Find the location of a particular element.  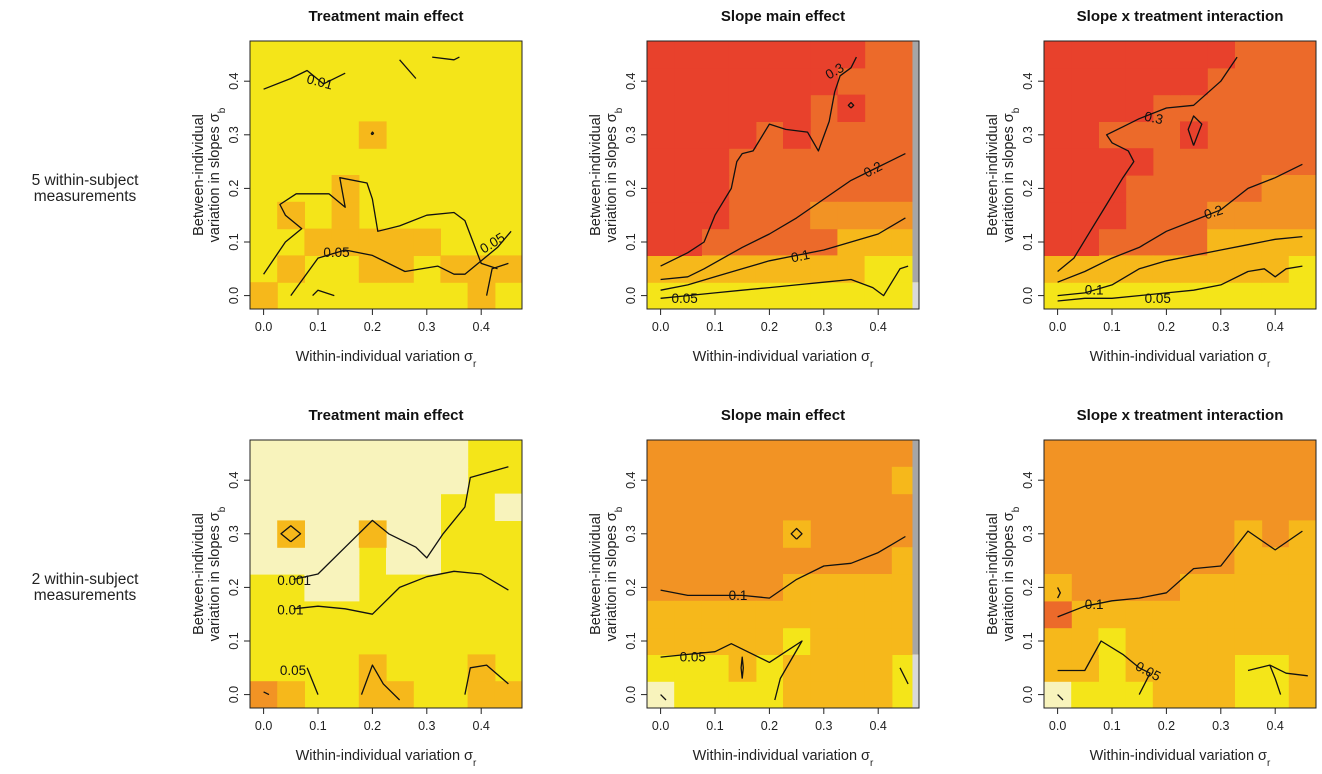

row-label-top-line1: 5 within-subject is located at coordinates (86, 180).